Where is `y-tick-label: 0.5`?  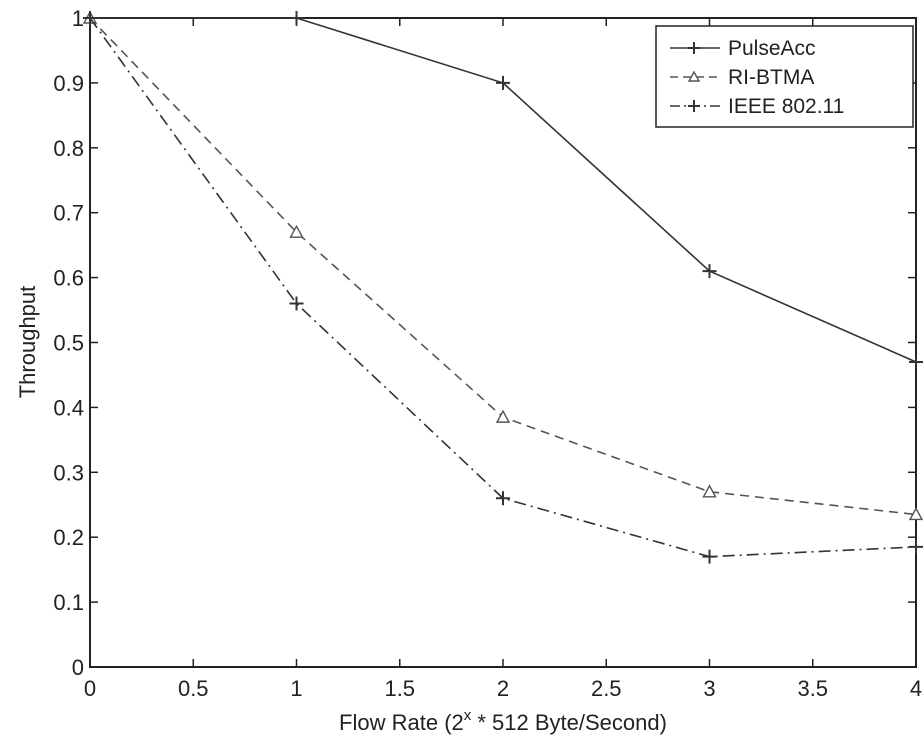
y-tick-label: 0.5 is located at coordinates (68, 343).